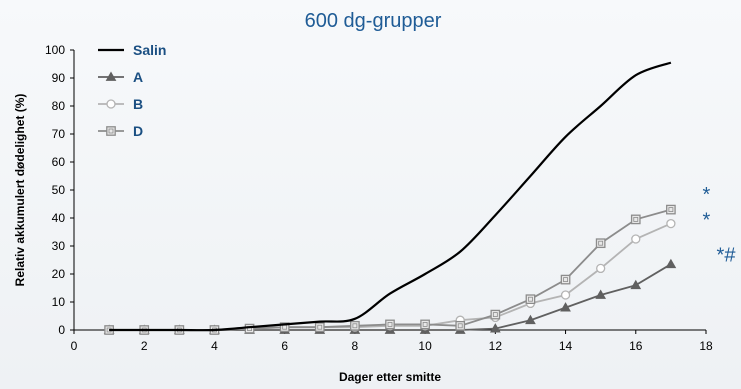 The image size is (741, 389). What do you see at coordinates (132, 90) in the screenshot?
I see `legend: Salin ABD` at bounding box center [132, 90].